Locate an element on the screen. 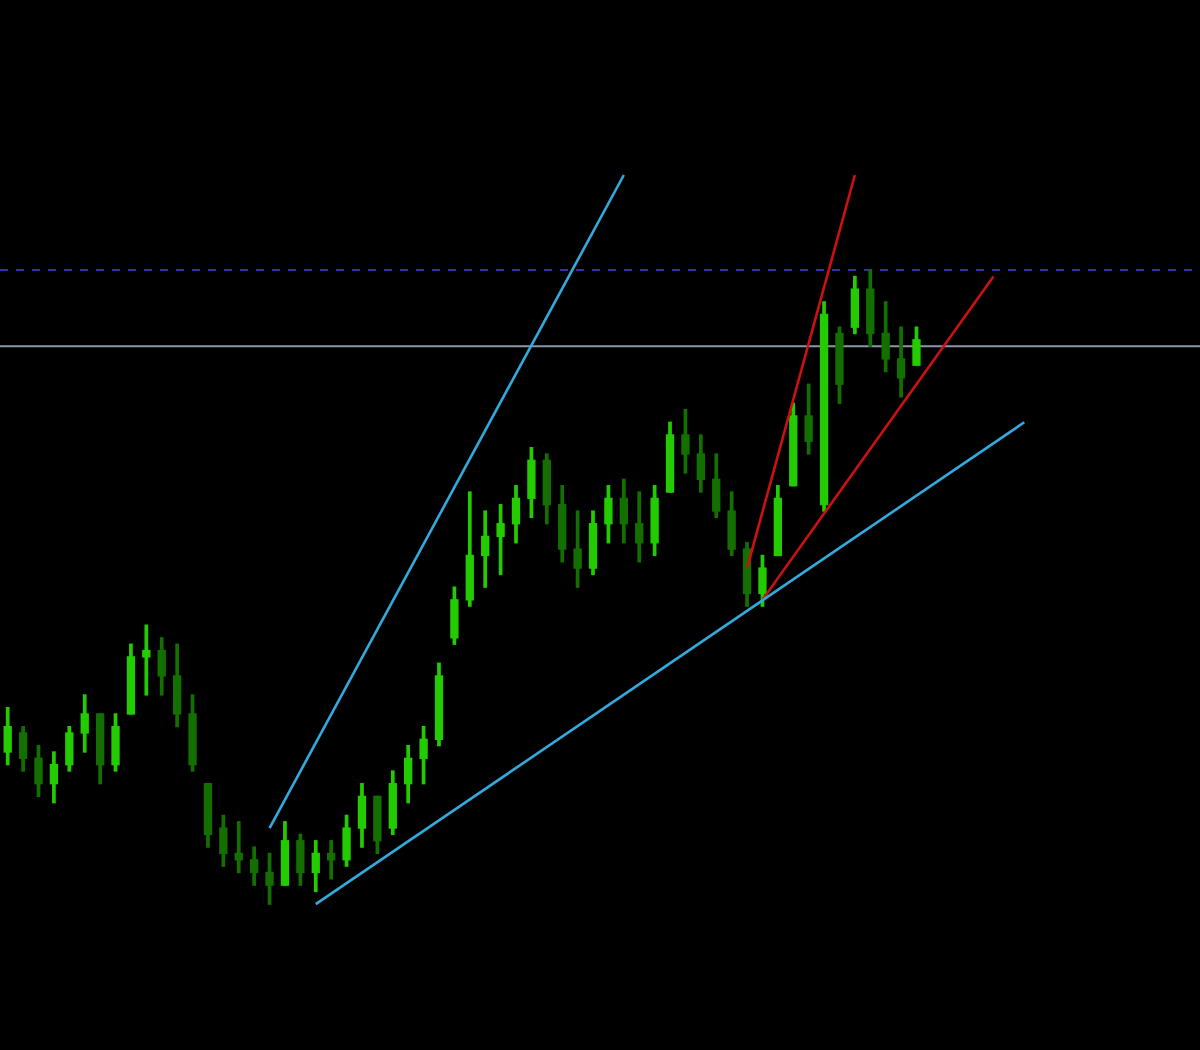 Image resolution: width=1200 pixels, height=1050 pixels. candlestick is located at coordinates (146, 660).